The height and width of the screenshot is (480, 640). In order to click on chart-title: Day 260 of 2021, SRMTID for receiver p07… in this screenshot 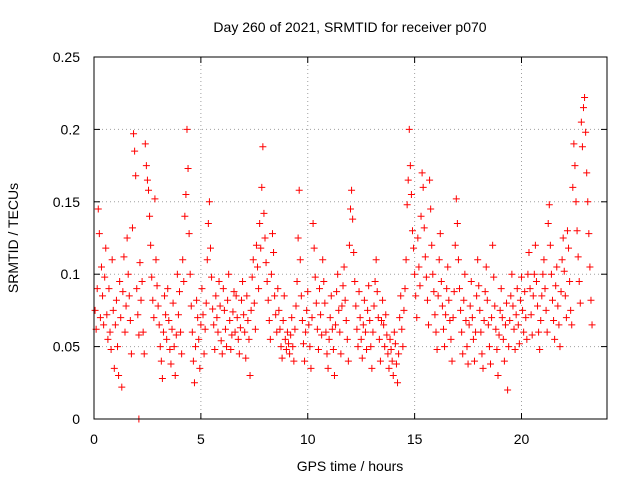, I will do `click(349, 27)`.